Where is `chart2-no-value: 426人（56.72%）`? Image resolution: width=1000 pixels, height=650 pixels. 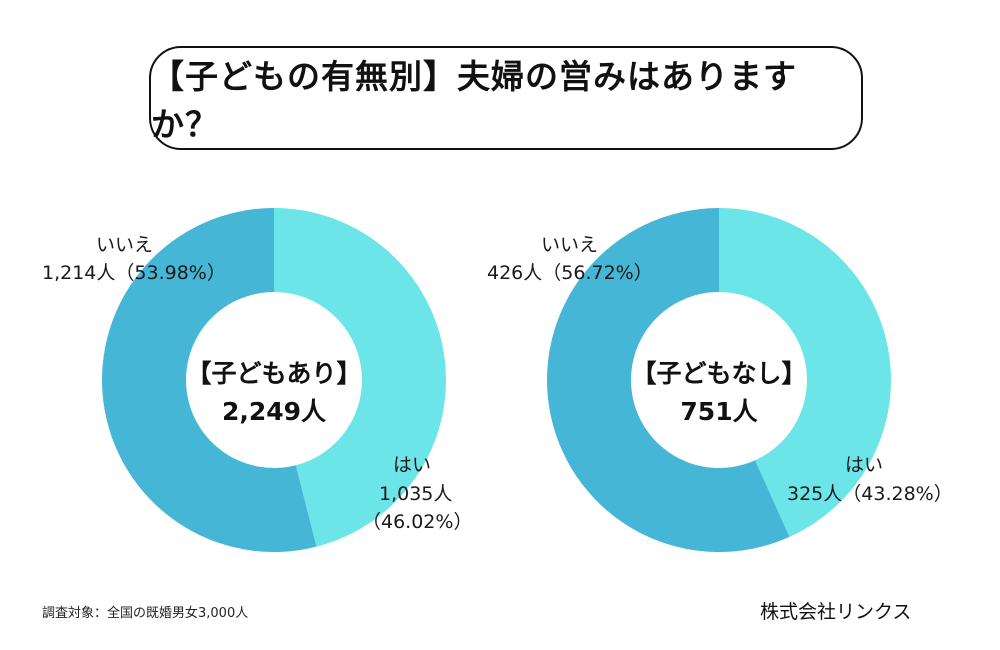 chart2-no-value: 426人（56.72%） is located at coordinates (570, 273).